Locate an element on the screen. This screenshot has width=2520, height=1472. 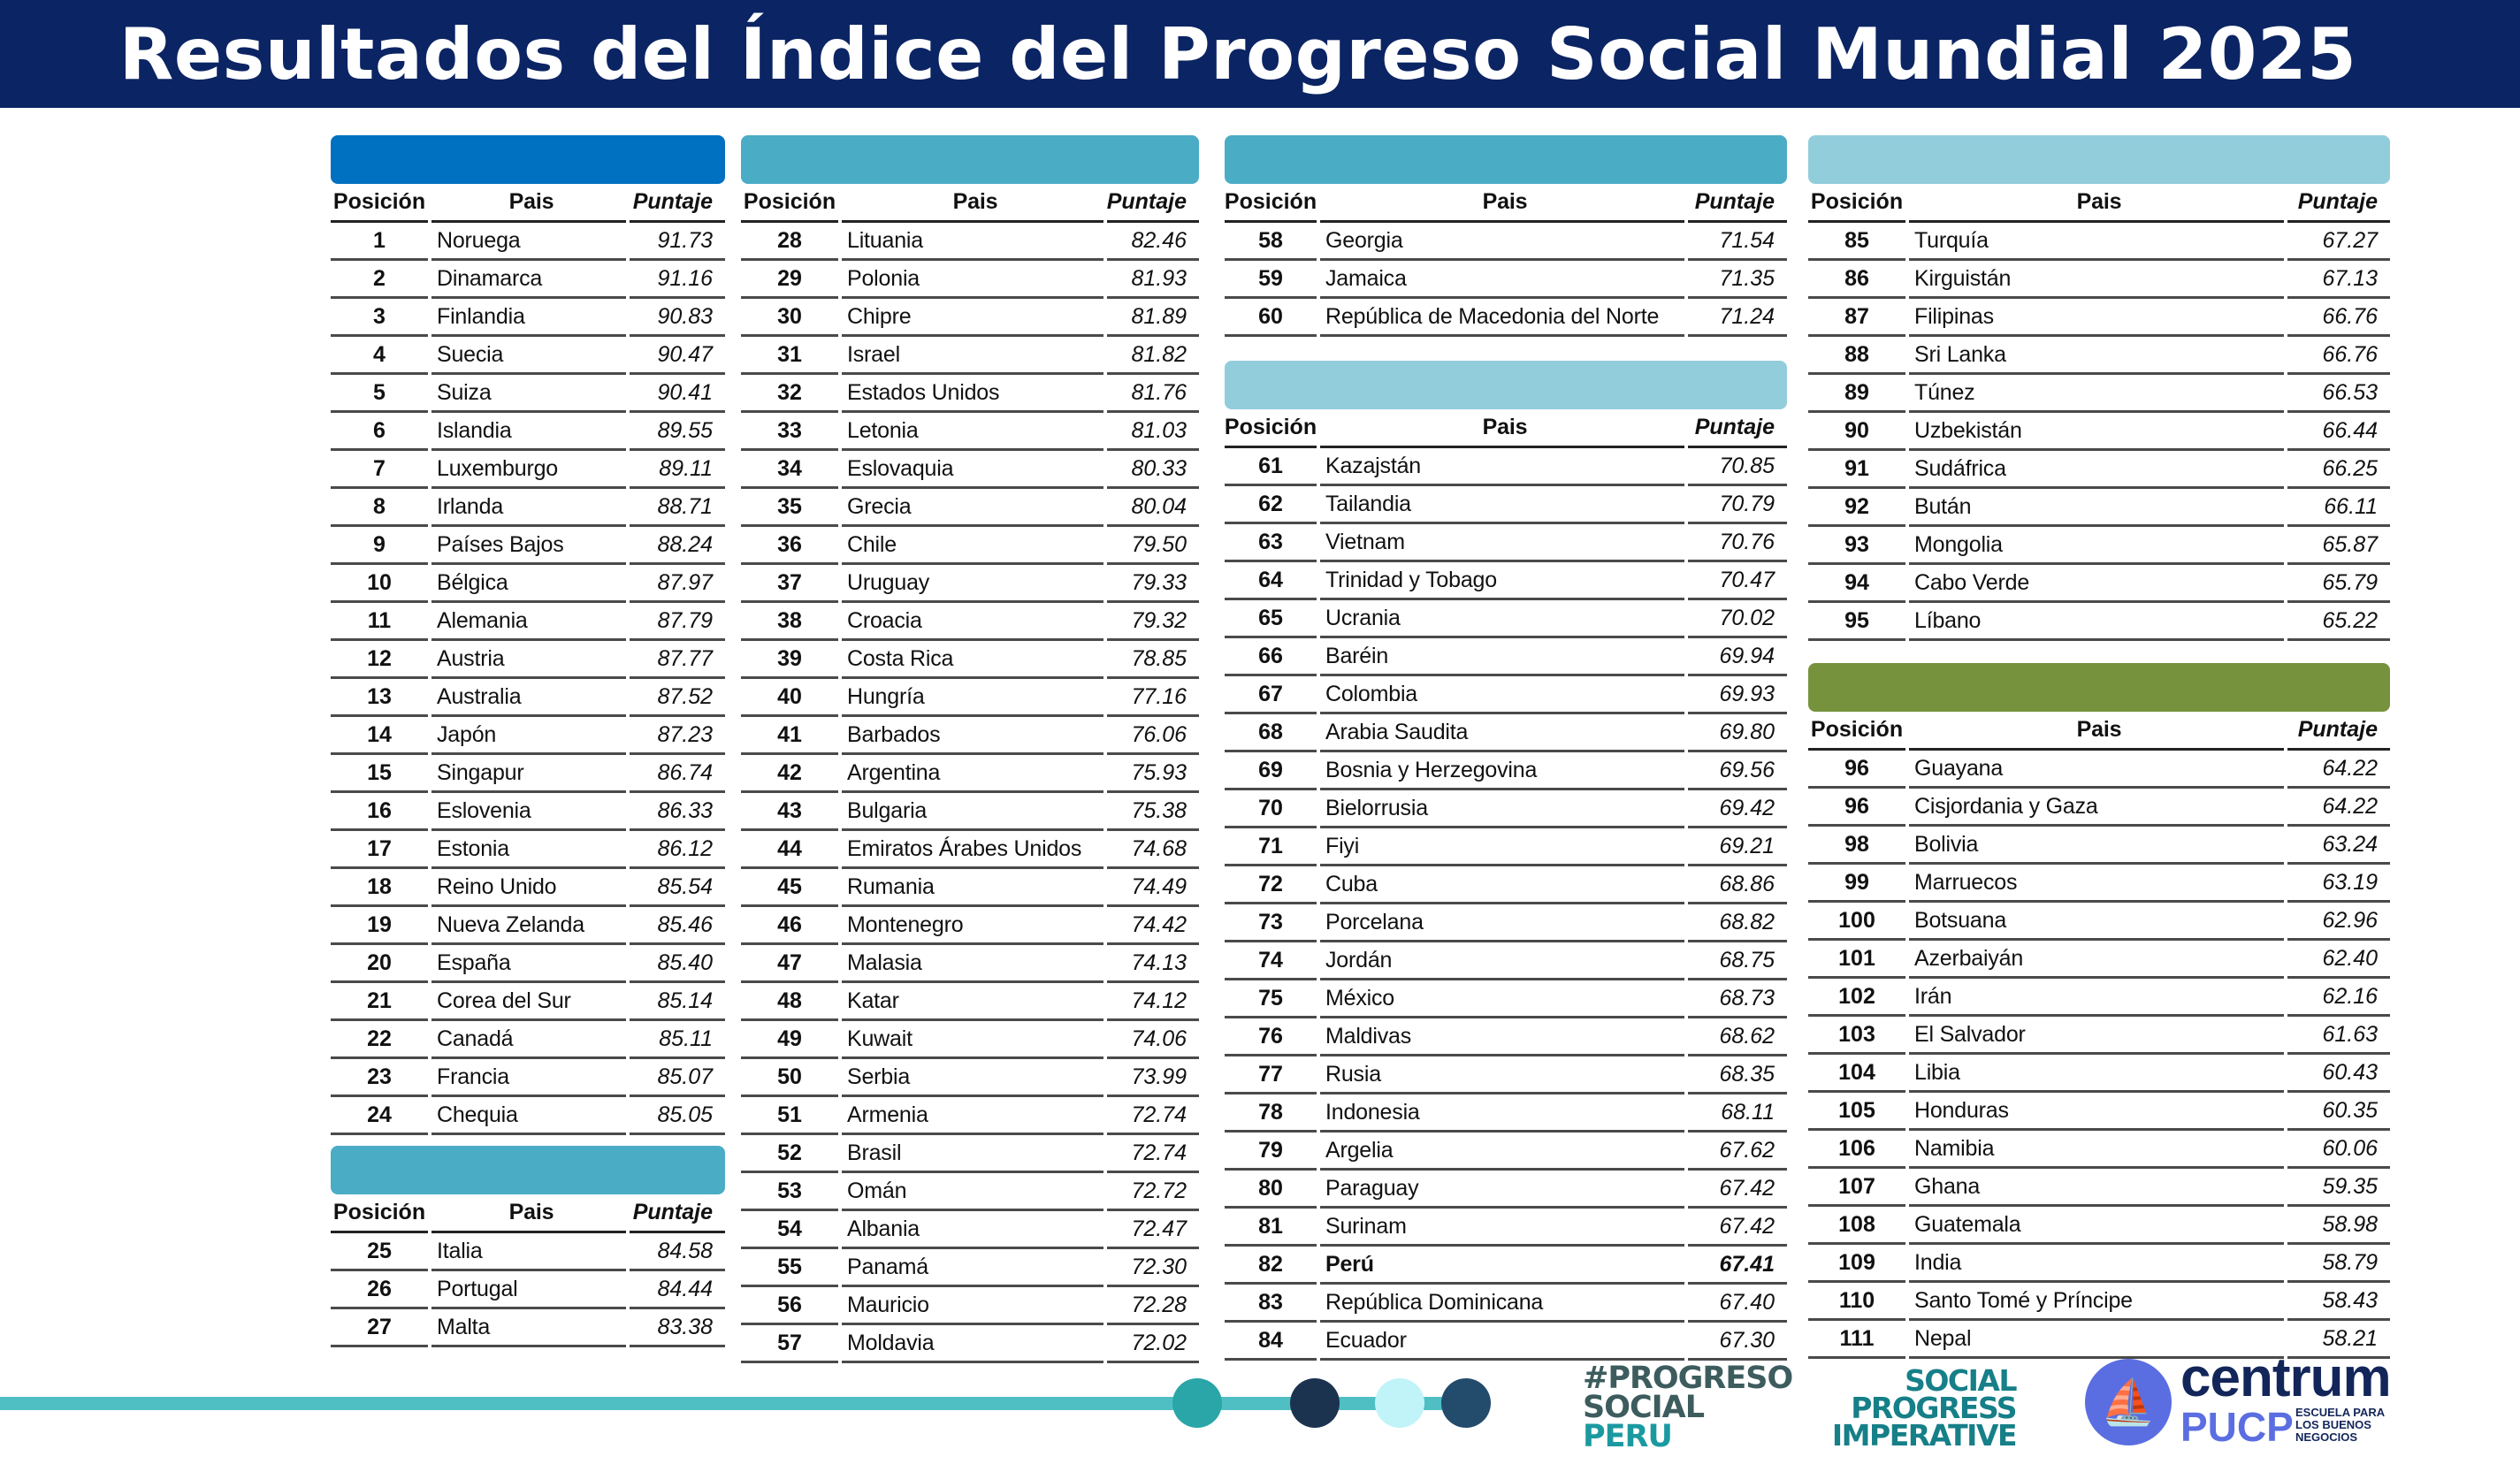
position-cell: 6 is located at coordinates (379, 432).